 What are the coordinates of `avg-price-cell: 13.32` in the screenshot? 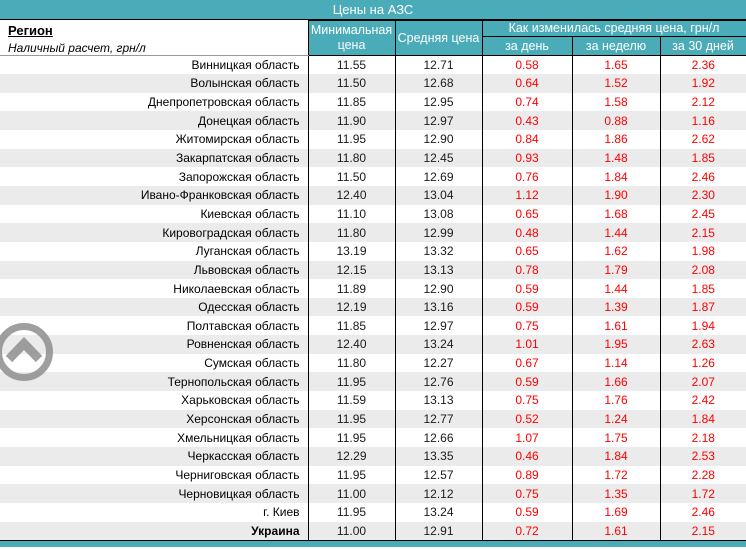 It's located at (438, 251).